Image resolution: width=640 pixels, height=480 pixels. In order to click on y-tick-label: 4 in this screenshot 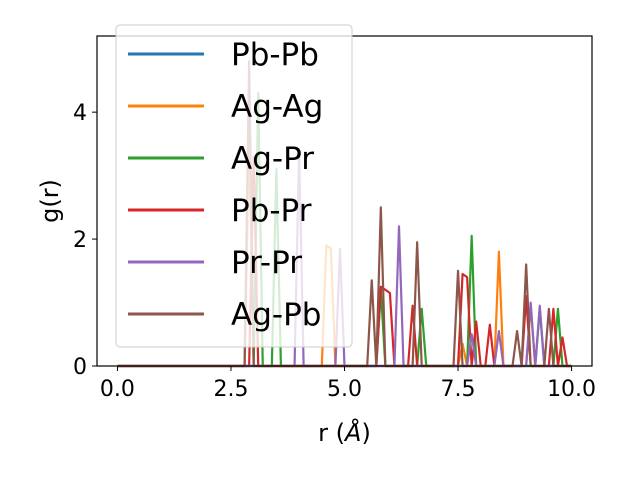, I will do `click(80, 113)`.